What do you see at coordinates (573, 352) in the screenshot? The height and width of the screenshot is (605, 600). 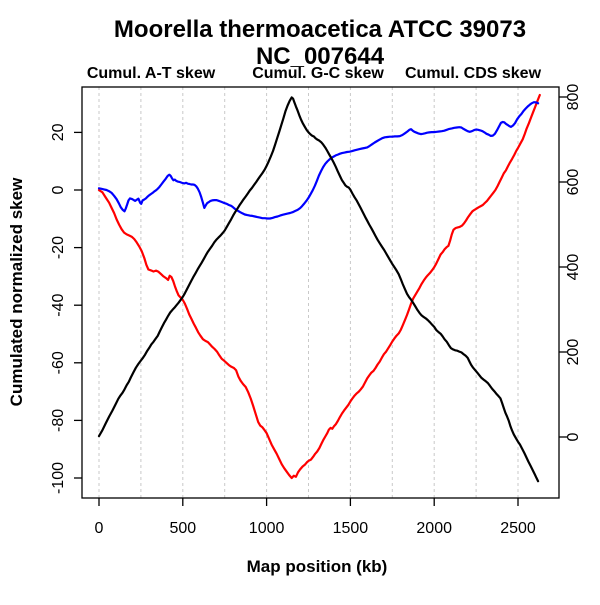 I see `y-right-tick-label: 200` at bounding box center [573, 352].